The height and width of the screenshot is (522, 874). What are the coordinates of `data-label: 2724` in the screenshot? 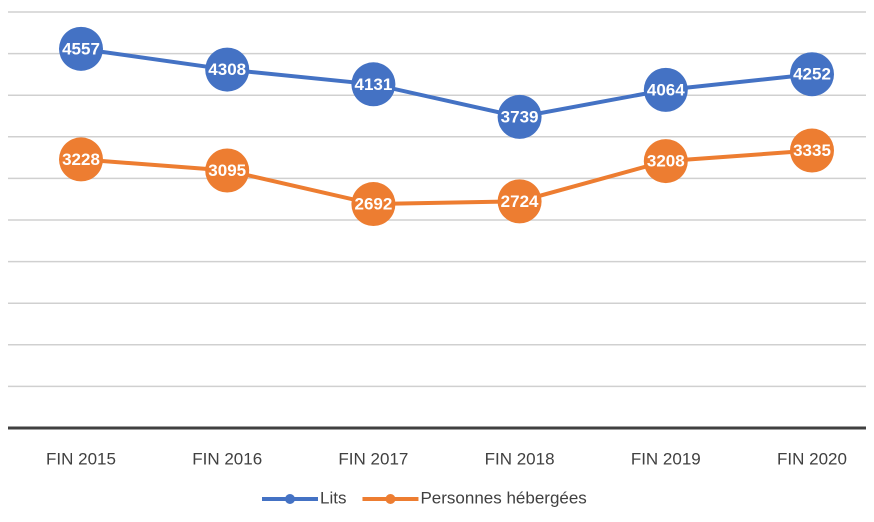 It's located at (520, 201).